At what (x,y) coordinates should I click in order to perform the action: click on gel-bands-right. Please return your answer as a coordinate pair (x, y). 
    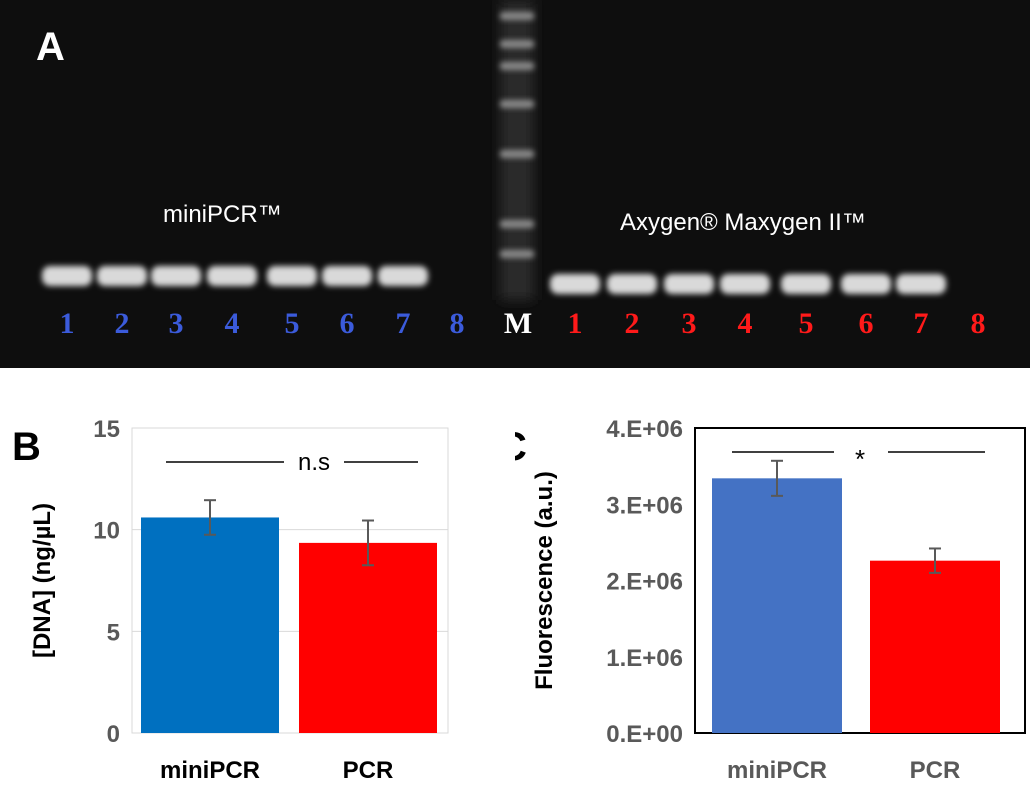
    Looking at the image, I should click on (748, 284).